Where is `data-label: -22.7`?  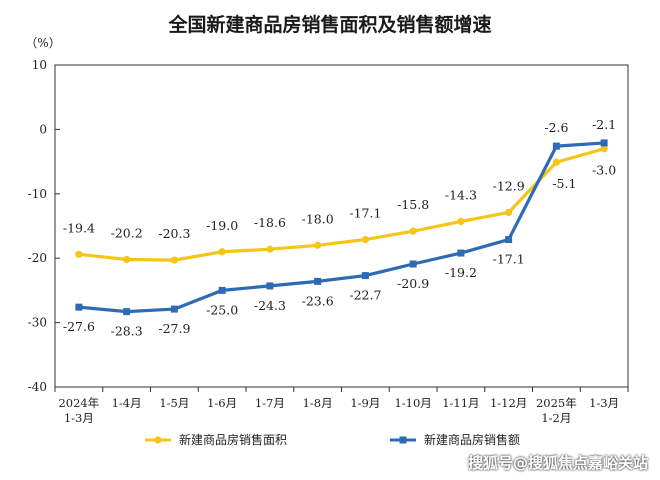
data-label: -22.7 is located at coordinates (365, 295).